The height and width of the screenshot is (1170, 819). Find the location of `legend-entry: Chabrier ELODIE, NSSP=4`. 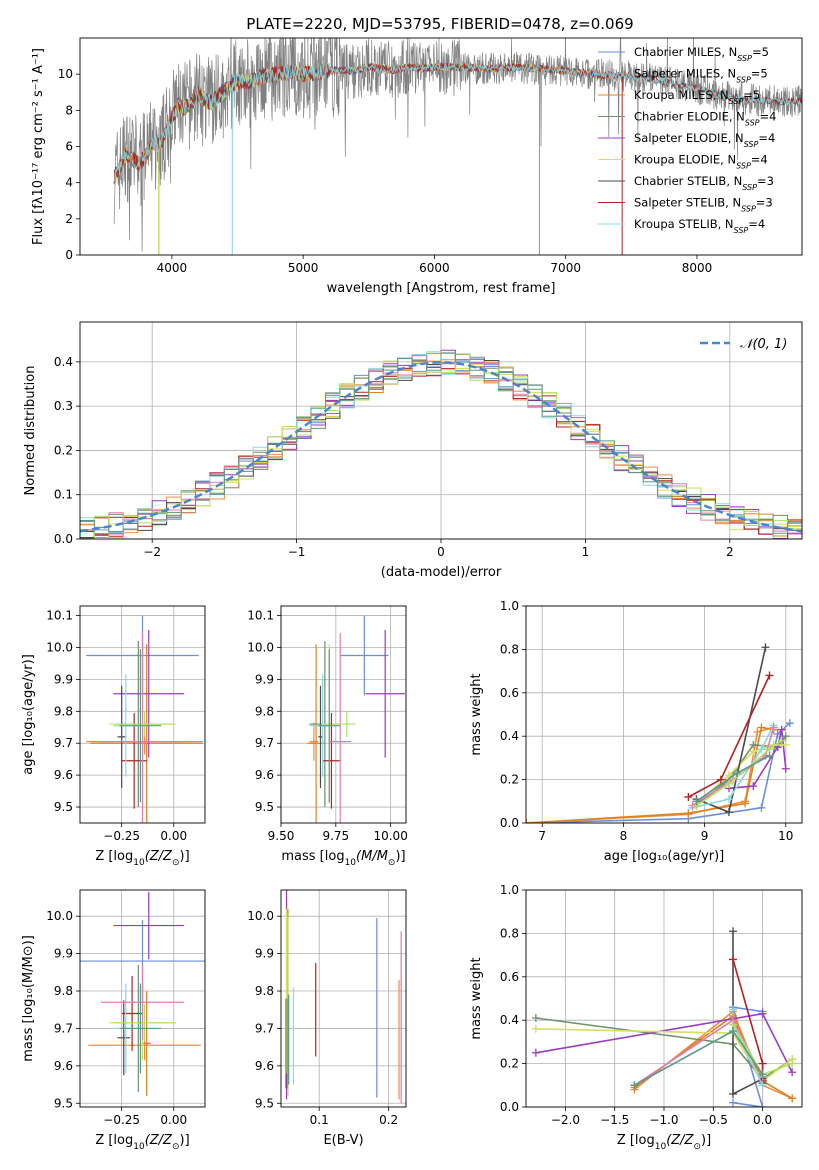

legend-entry: Chabrier ELODIE, NSSP=4 is located at coordinates (705, 119).